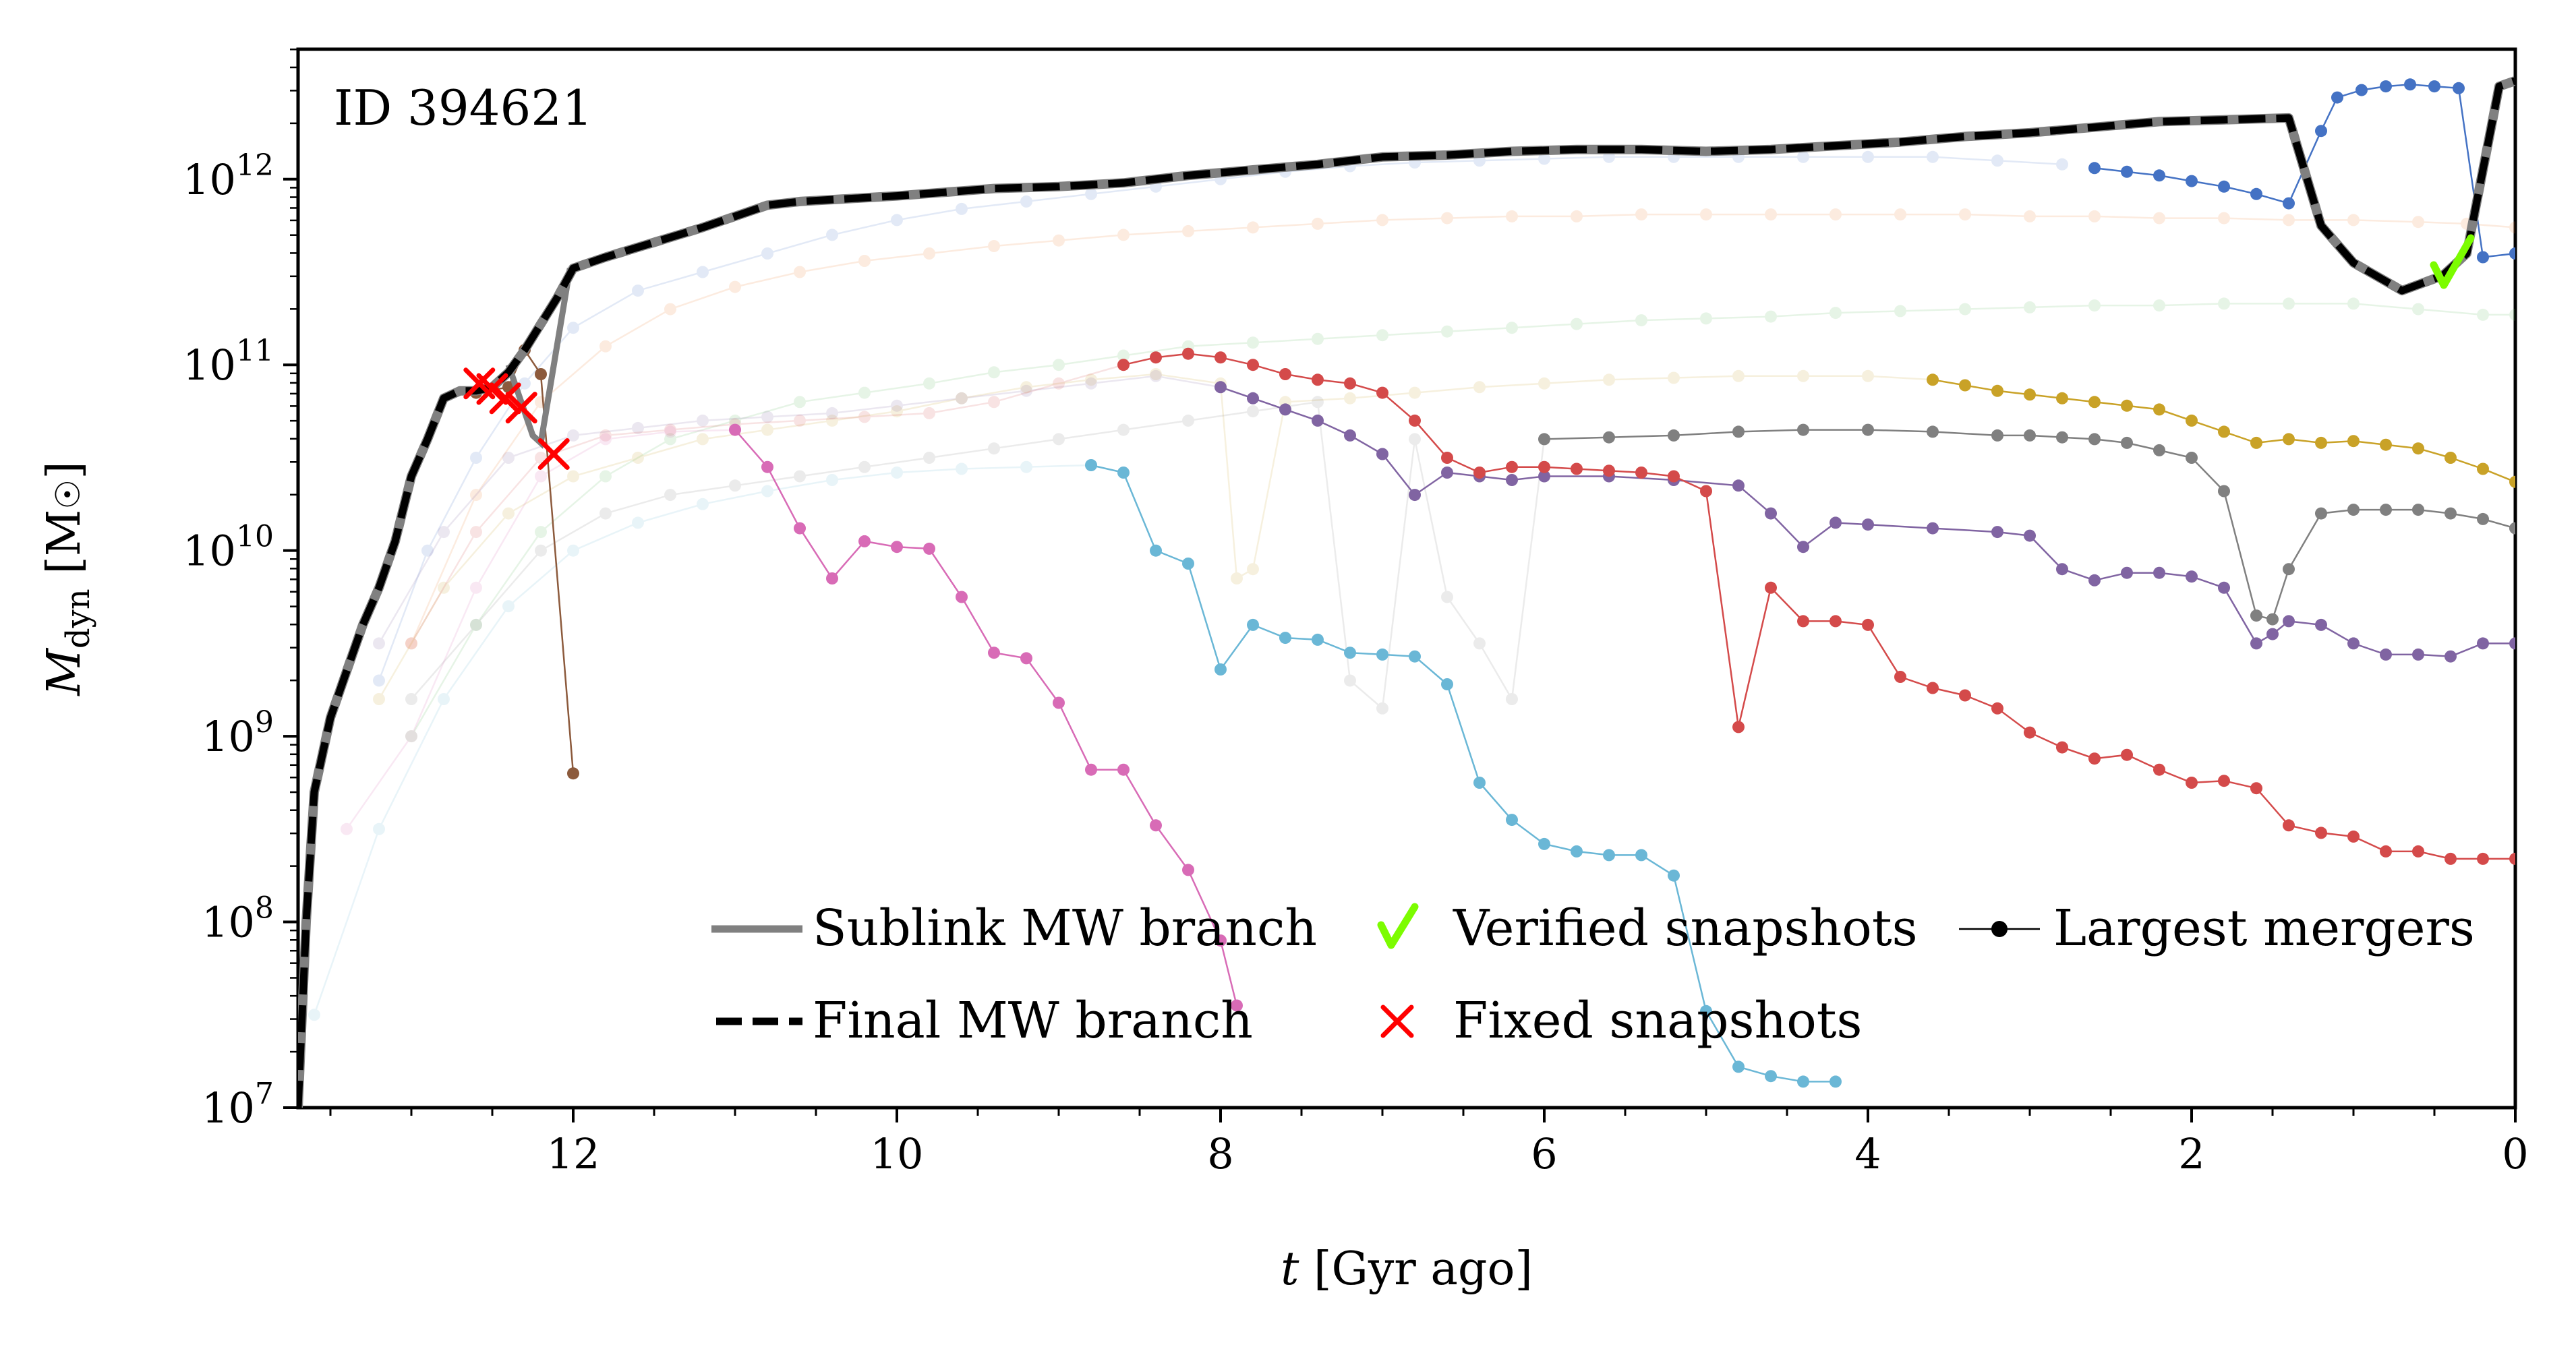  I want to click on merger-series-cyan-solid, so click(1464, 773).